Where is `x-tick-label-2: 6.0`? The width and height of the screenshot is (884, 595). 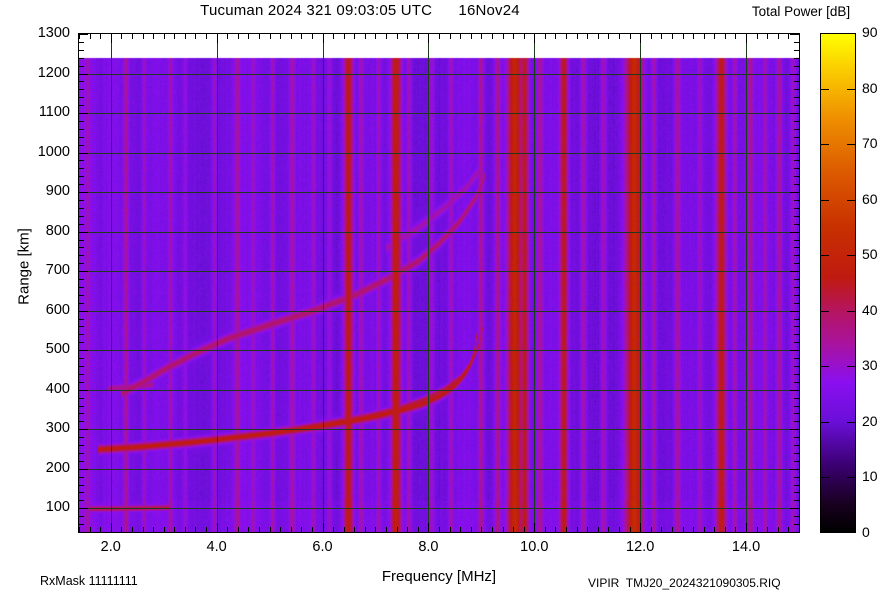
x-tick-label-2: 6.0 is located at coordinates (322, 547).